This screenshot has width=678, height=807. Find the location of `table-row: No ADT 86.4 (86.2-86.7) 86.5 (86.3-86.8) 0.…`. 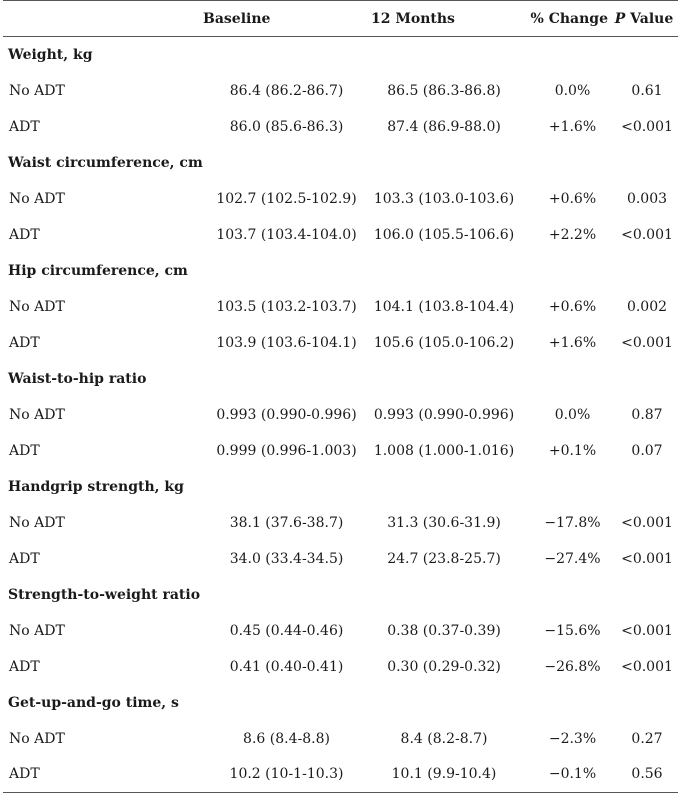

table-row: No ADT 86.4 (86.2-86.7) 86.5 (86.3-86.8) 0.… is located at coordinates (340, 91).